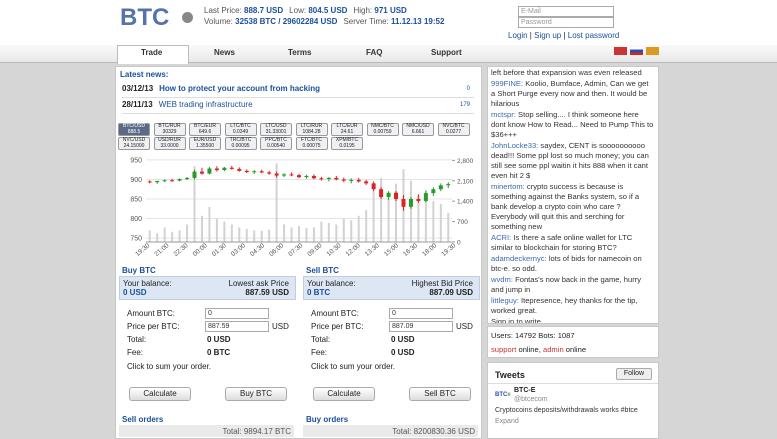 The width and height of the screenshot is (777, 439). What do you see at coordinates (504, 349) in the screenshot?
I see `support: support` at bounding box center [504, 349].